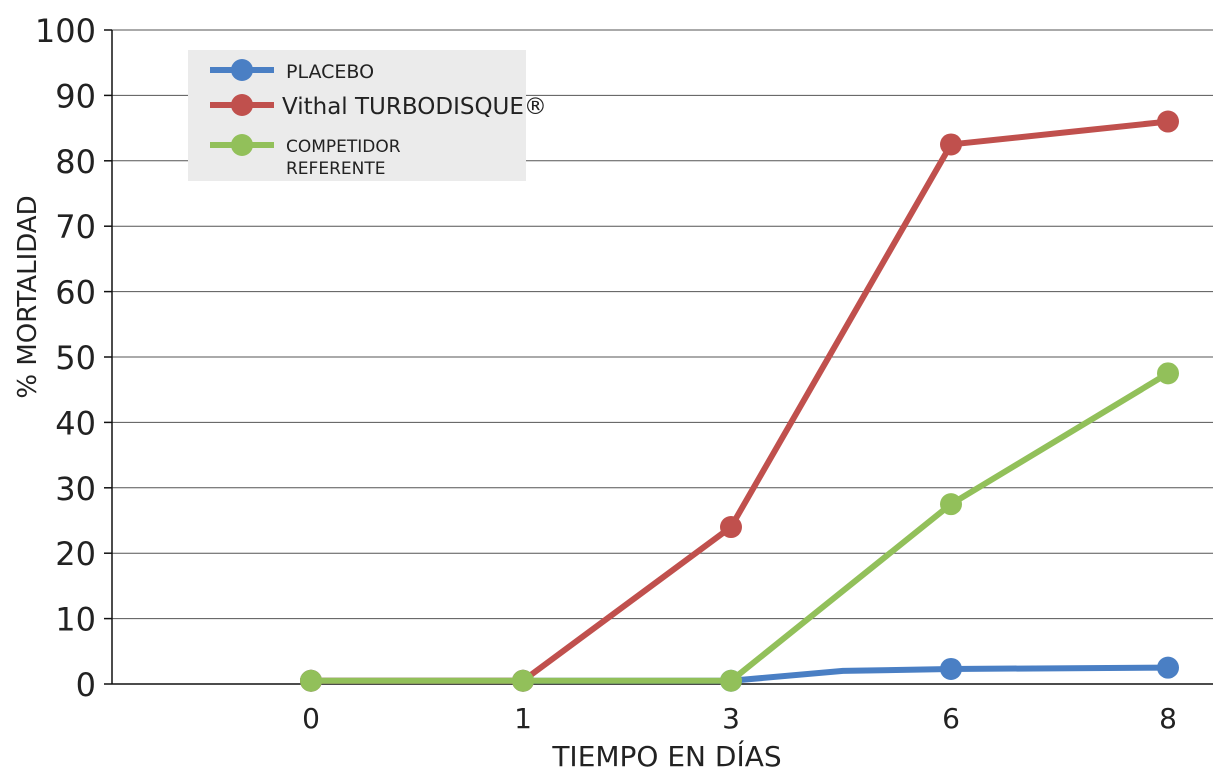 This screenshot has height=778, width=1213. What do you see at coordinates (343, 147) in the screenshot?
I see `legend-label-line: COMPETIDOR` at bounding box center [343, 147].